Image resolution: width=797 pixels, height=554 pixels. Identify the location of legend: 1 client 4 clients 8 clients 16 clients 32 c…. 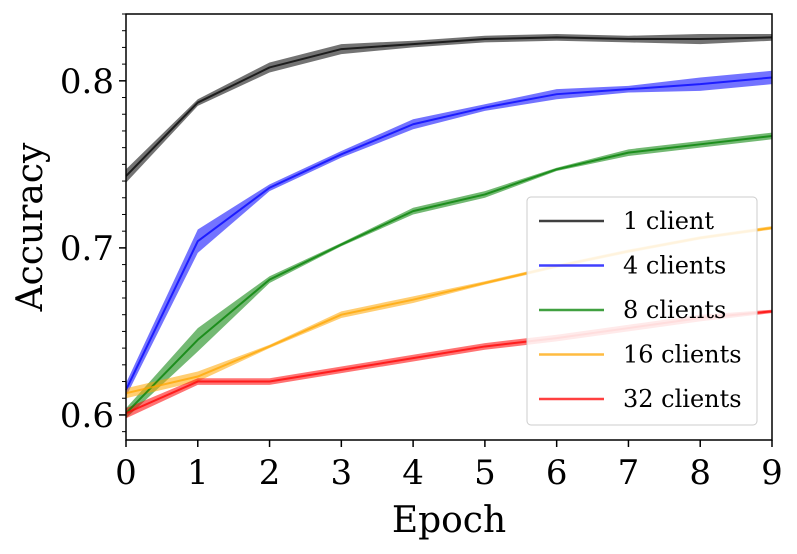
(642, 311).